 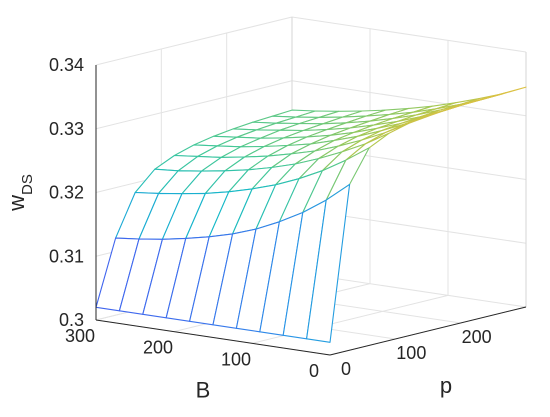 I want to click on z-tick-label: 0.31, so click(x=66, y=256).